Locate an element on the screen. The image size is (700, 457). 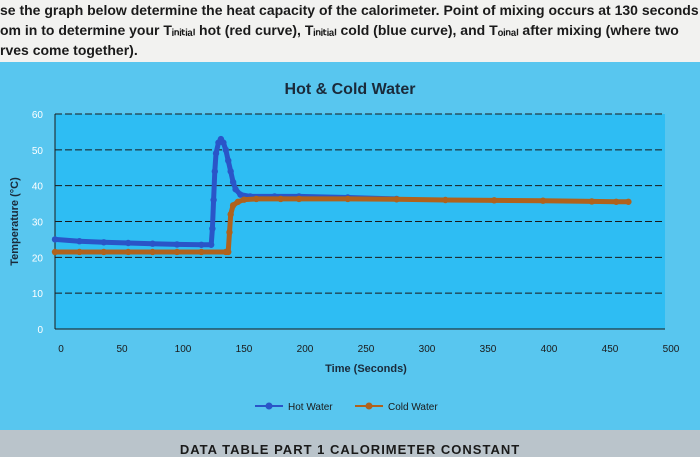
instructions-line-3: rves come together). is located at coordinates (69, 50).